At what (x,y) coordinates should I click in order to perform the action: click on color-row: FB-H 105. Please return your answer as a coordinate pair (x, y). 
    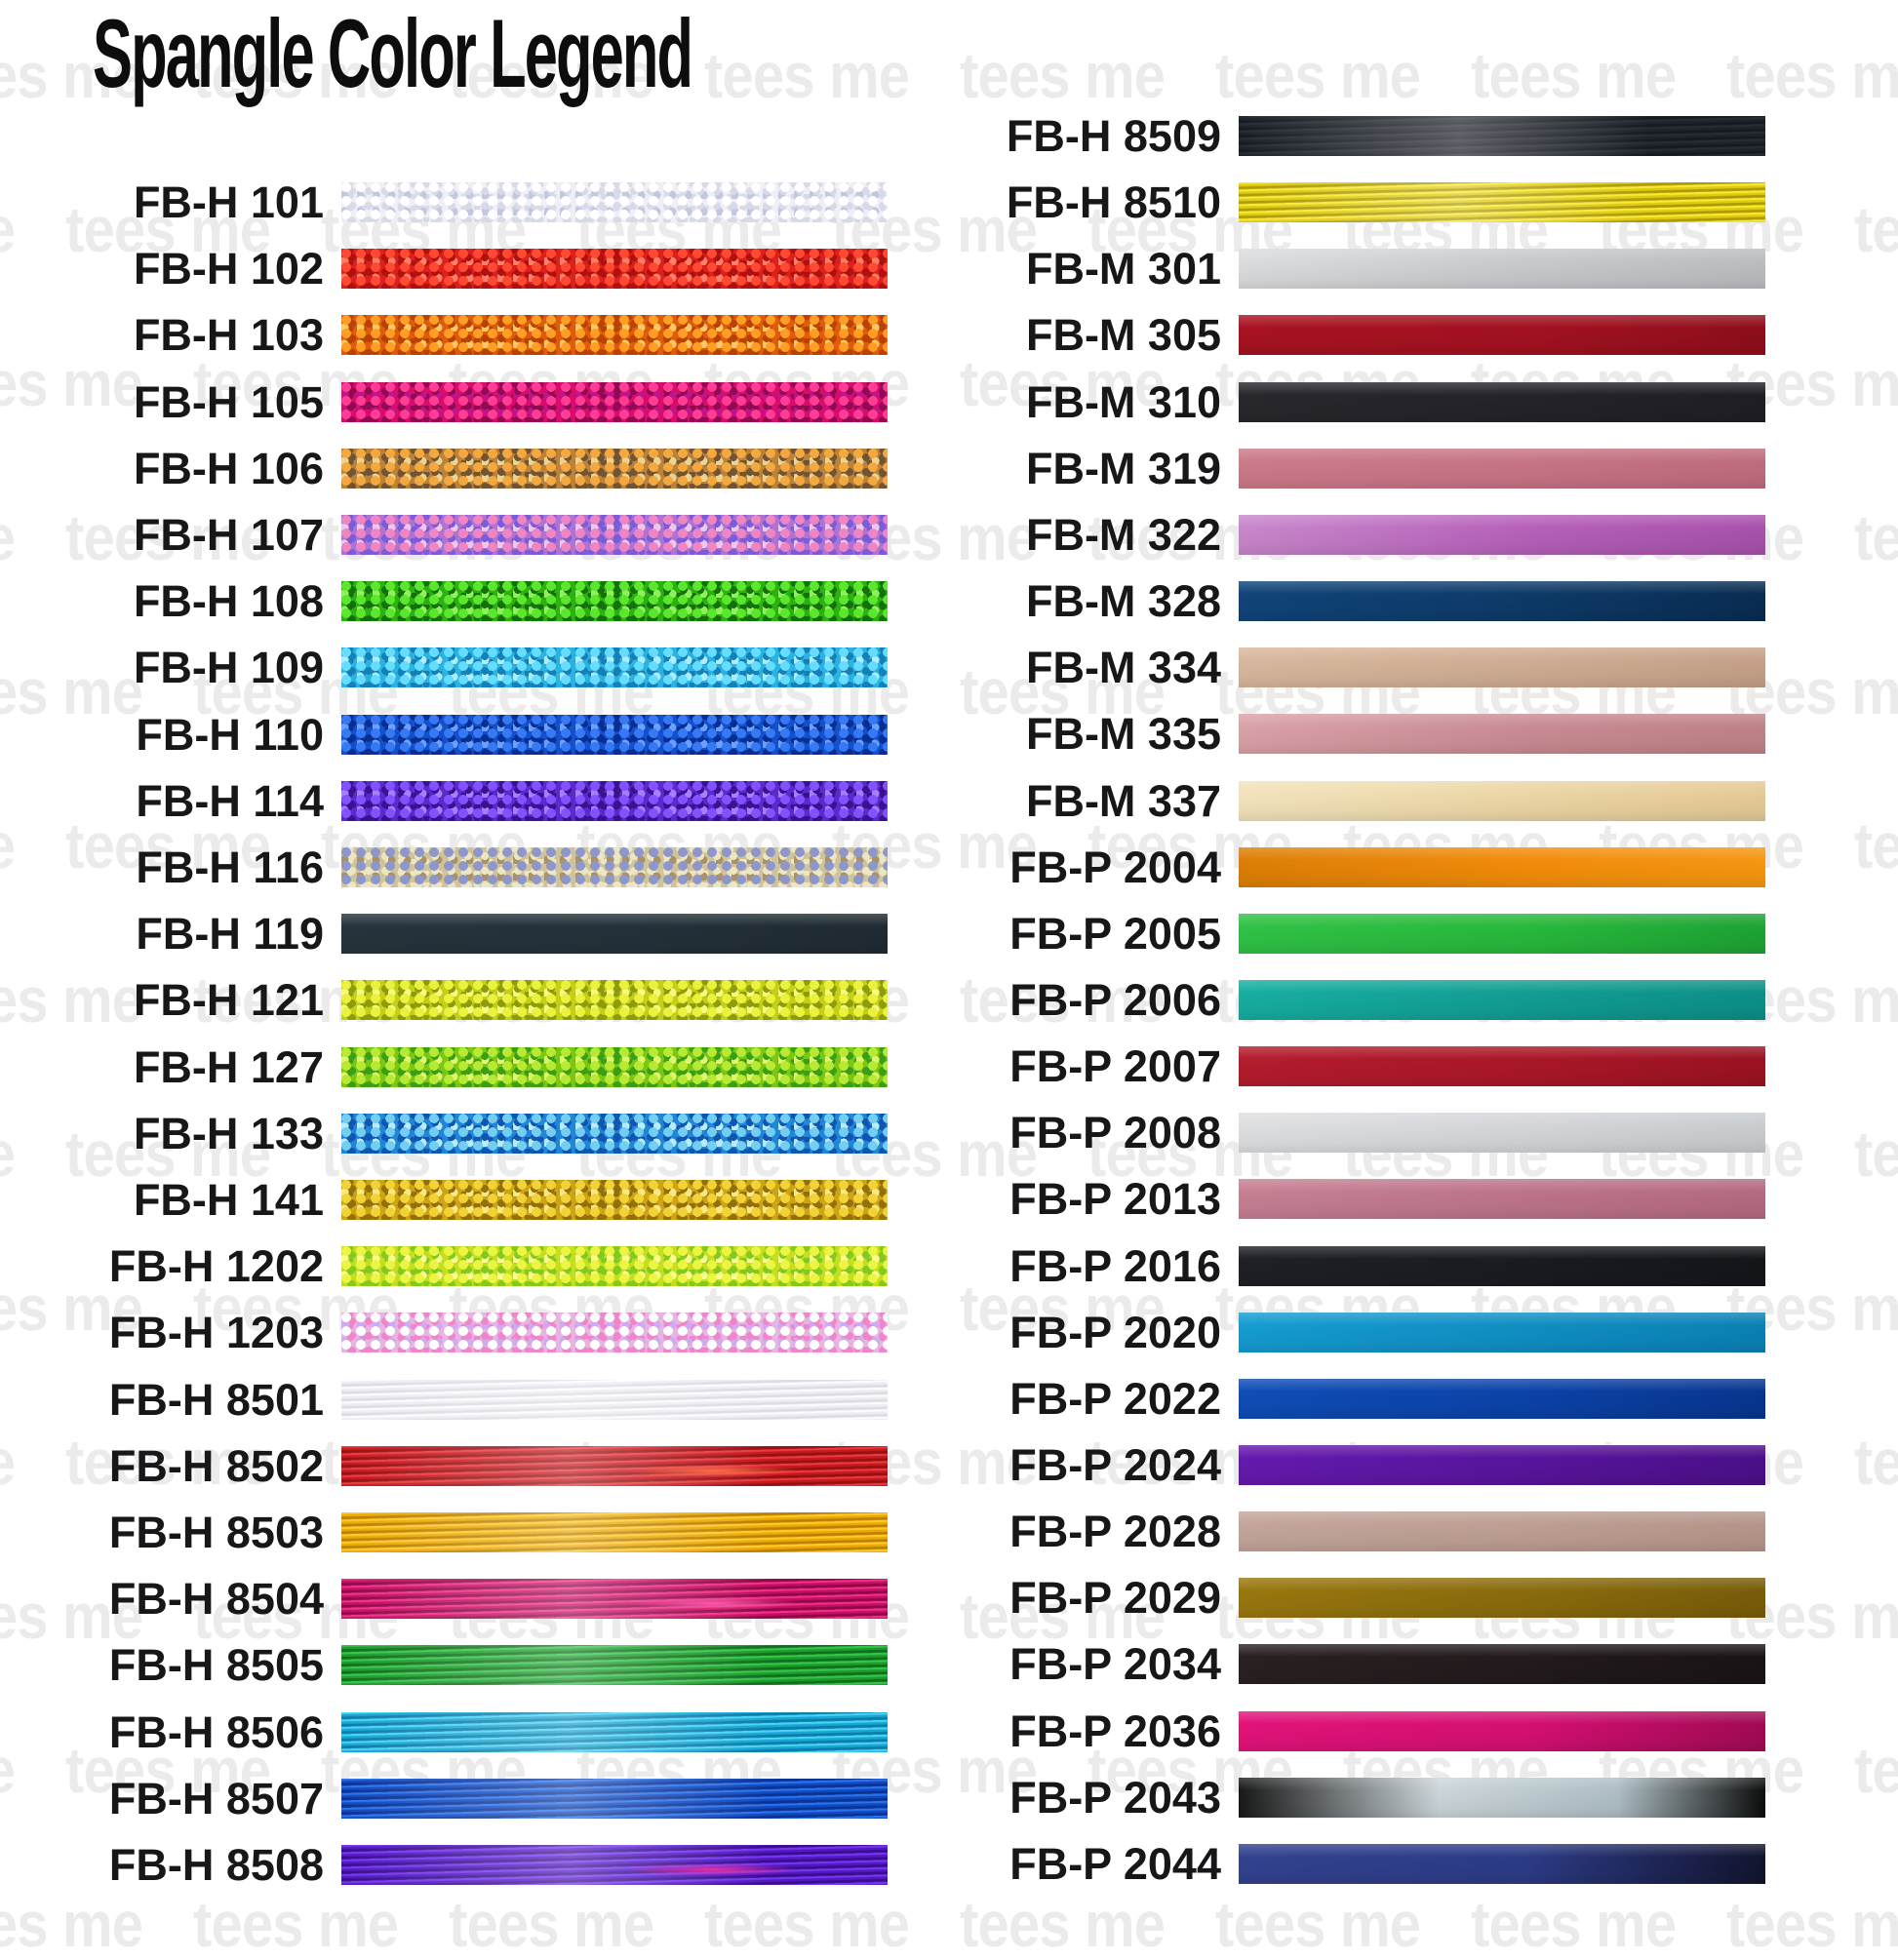
    Looking at the image, I should click on (444, 402).